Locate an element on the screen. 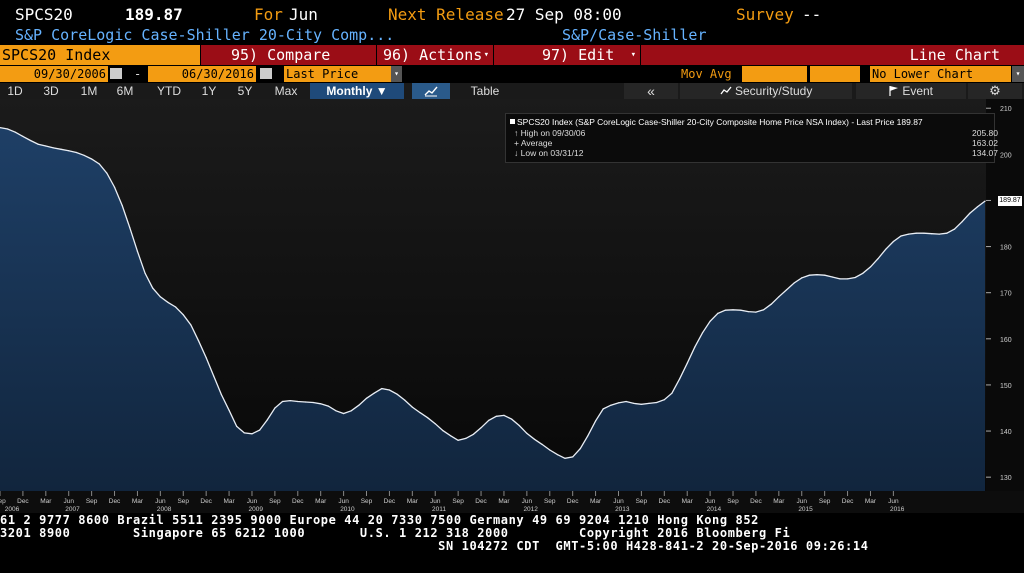 The width and height of the screenshot is (1024, 573). collapse-icon: « is located at coordinates (651, 91).